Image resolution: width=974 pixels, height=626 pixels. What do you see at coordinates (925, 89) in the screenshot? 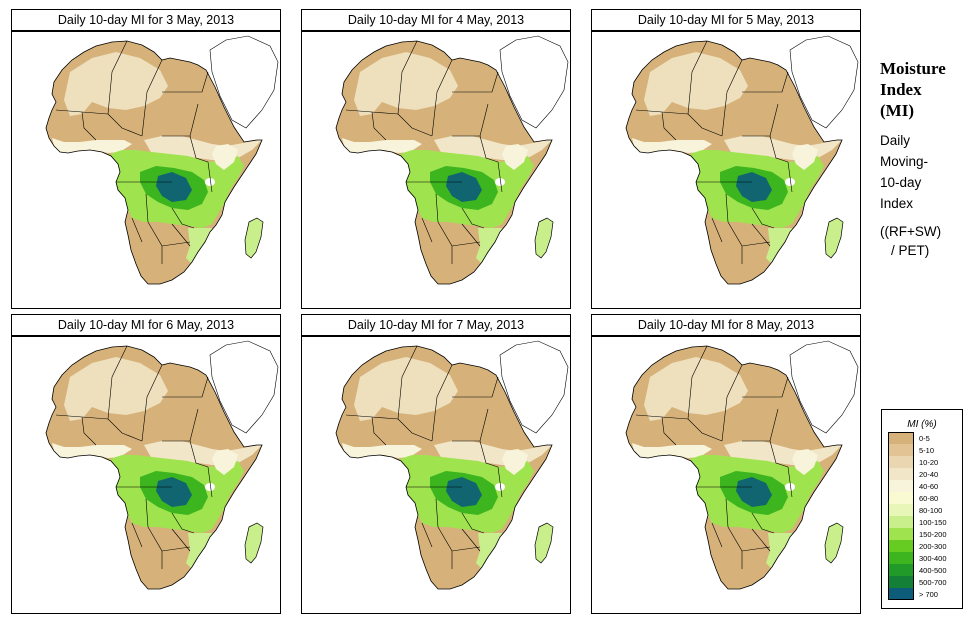
I see `index-title: Moisture Index (MI)` at bounding box center [925, 89].